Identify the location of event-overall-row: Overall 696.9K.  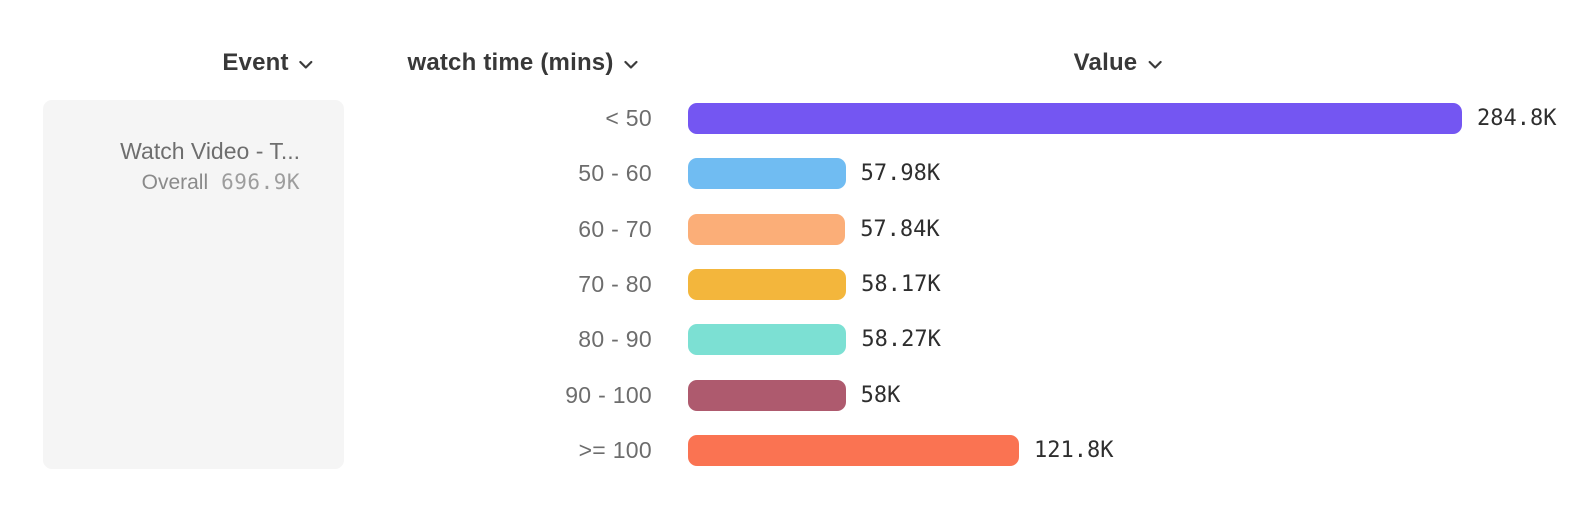
(171, 182).